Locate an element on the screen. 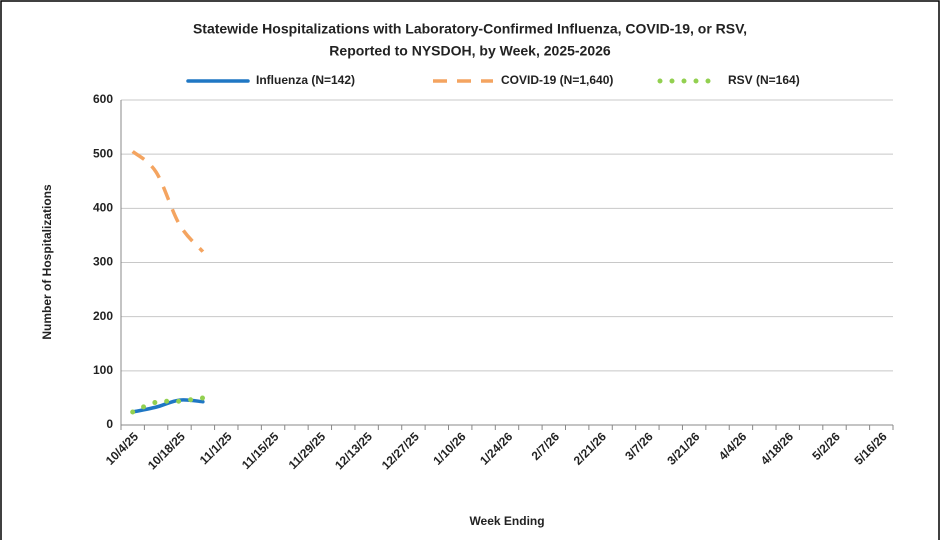 This screenshot has width=942, height=540. x-axis-title: Week Ending is located at coordinates (506, 521).